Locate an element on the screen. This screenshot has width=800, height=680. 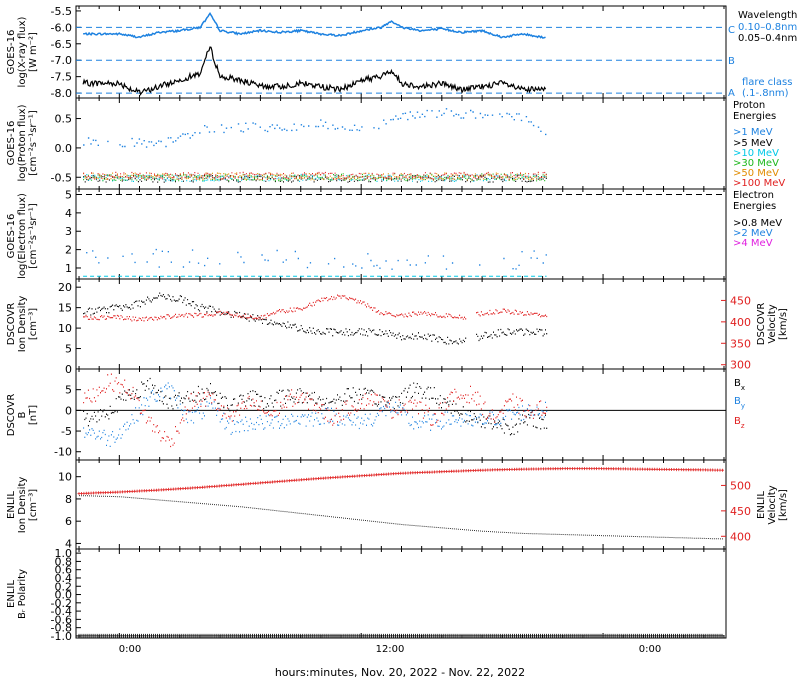
enlil-density-ylabel-1: ENLIL is located at coordinates (11, 505).